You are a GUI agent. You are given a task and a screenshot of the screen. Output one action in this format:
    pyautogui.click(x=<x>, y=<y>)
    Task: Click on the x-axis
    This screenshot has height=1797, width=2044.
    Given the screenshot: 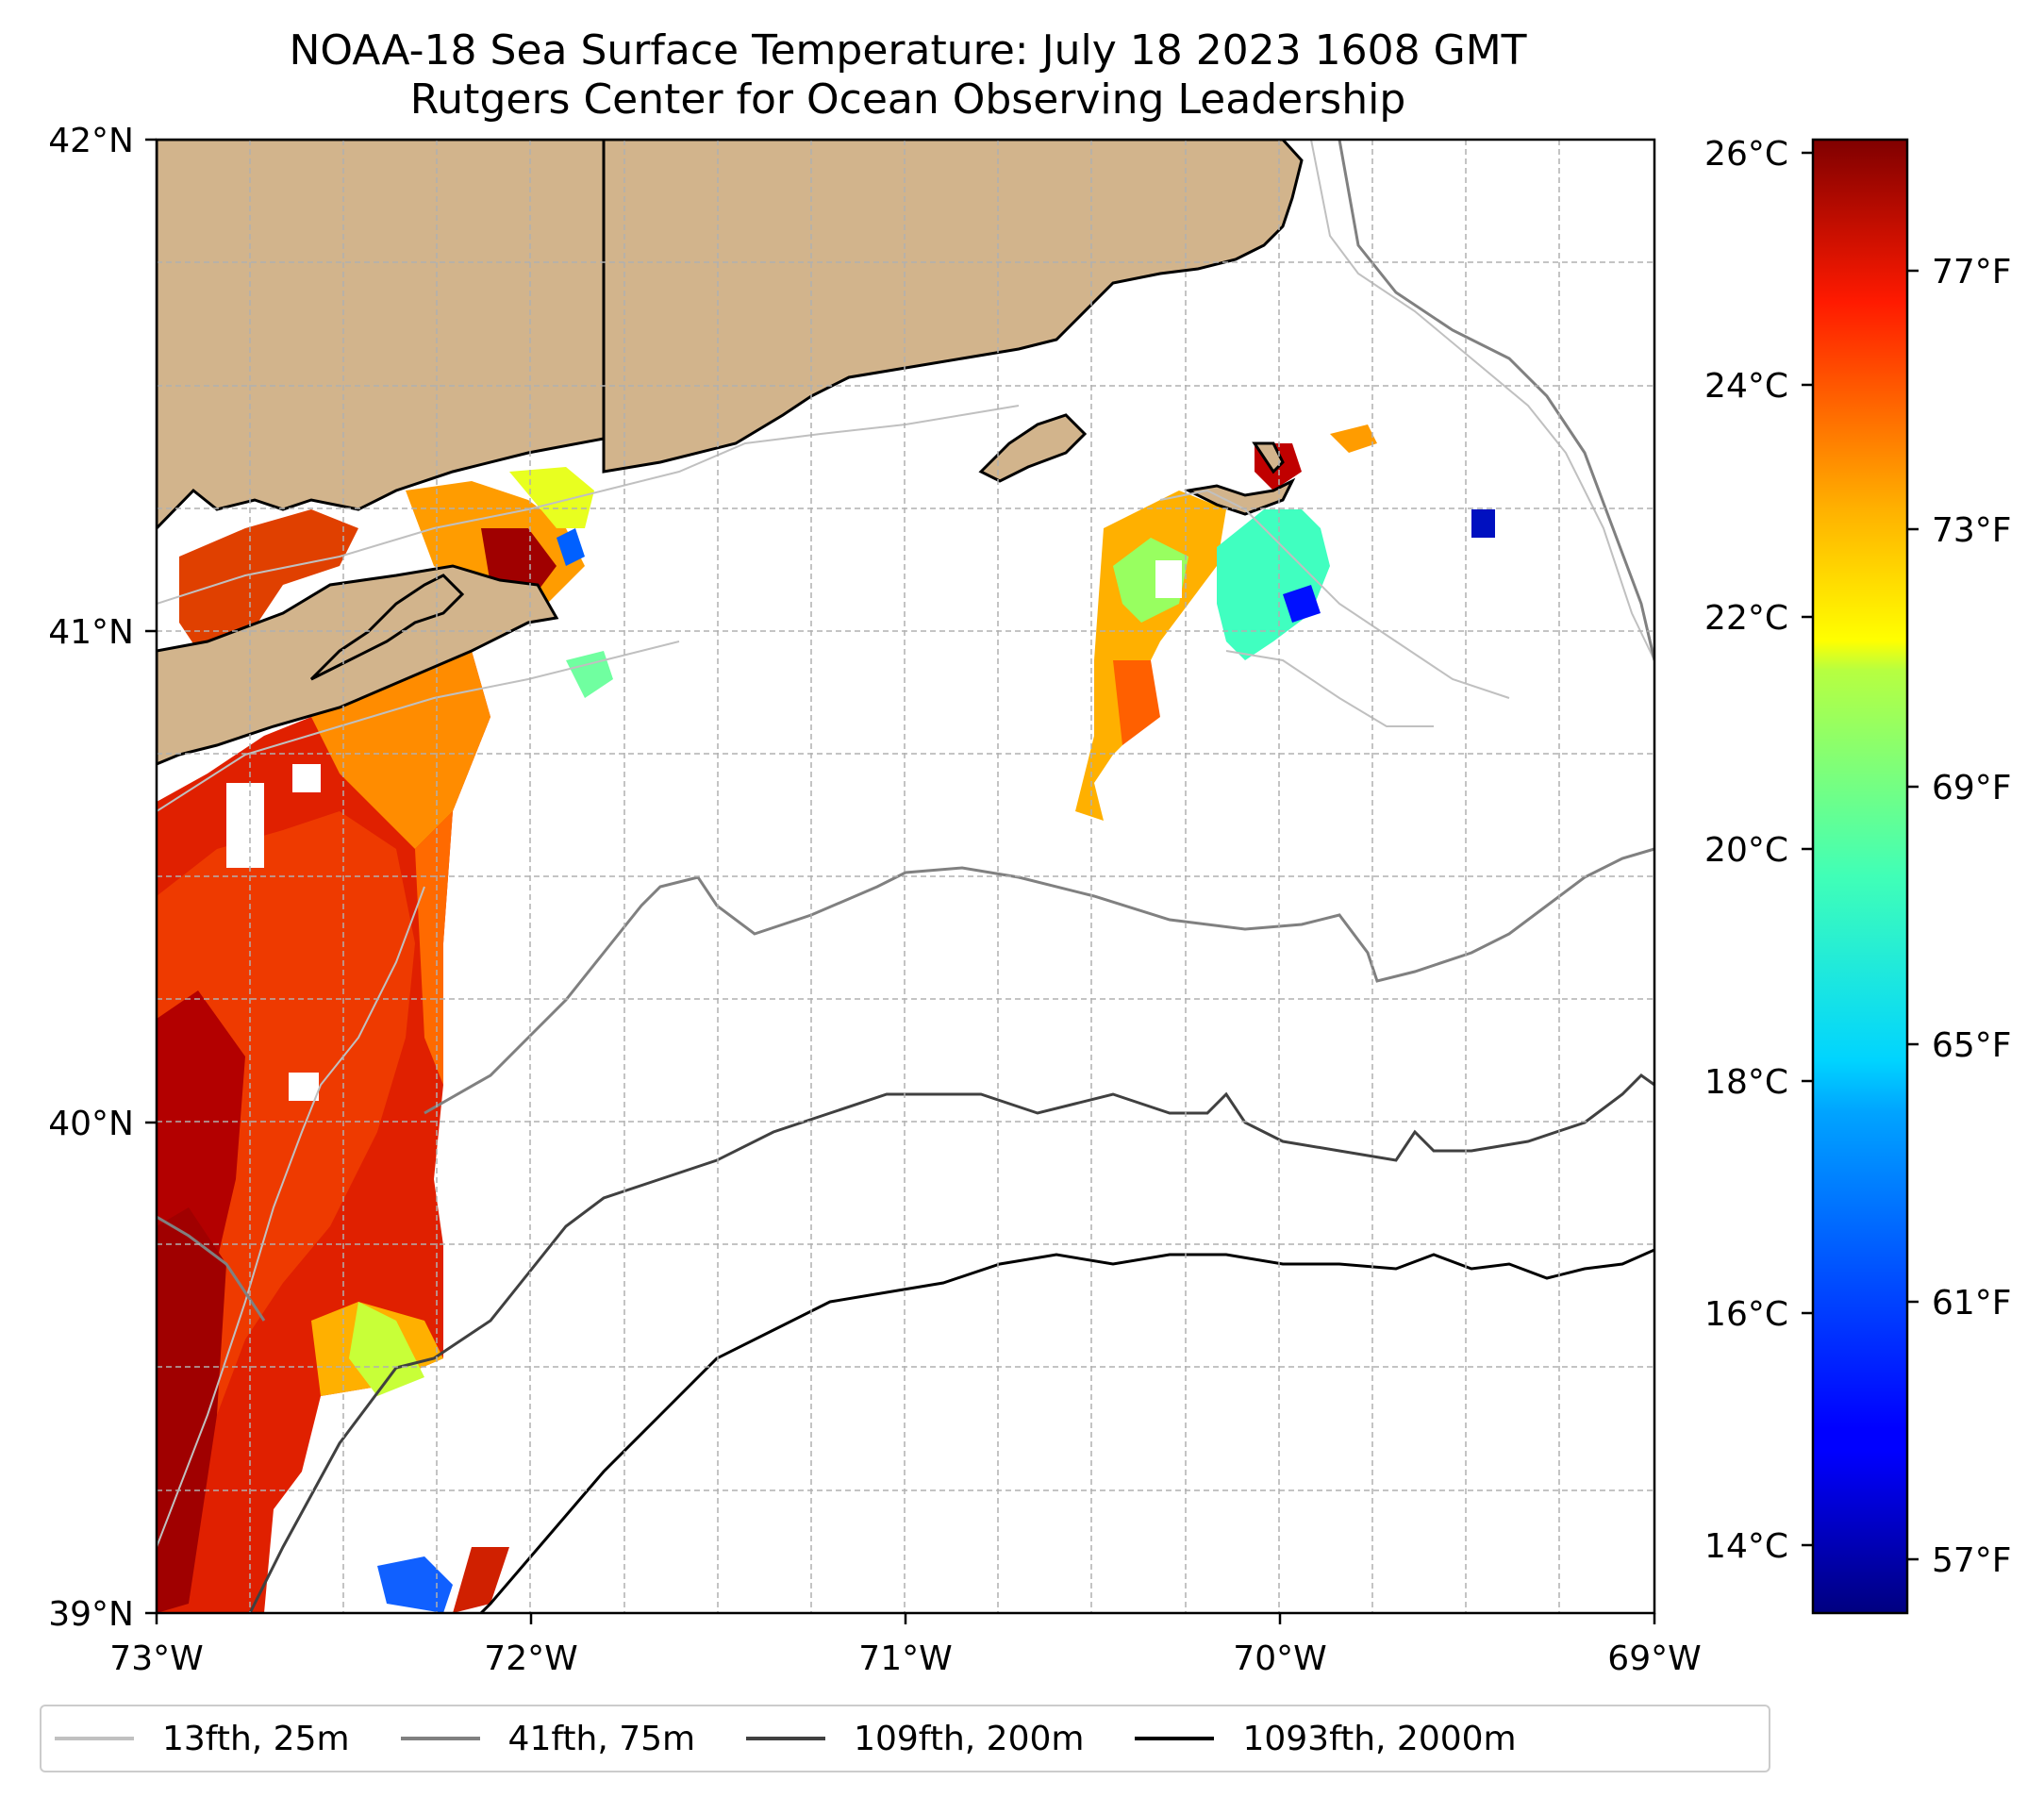 What is the action you would take?
    pyautogui.click(x=905, y=1618)
    